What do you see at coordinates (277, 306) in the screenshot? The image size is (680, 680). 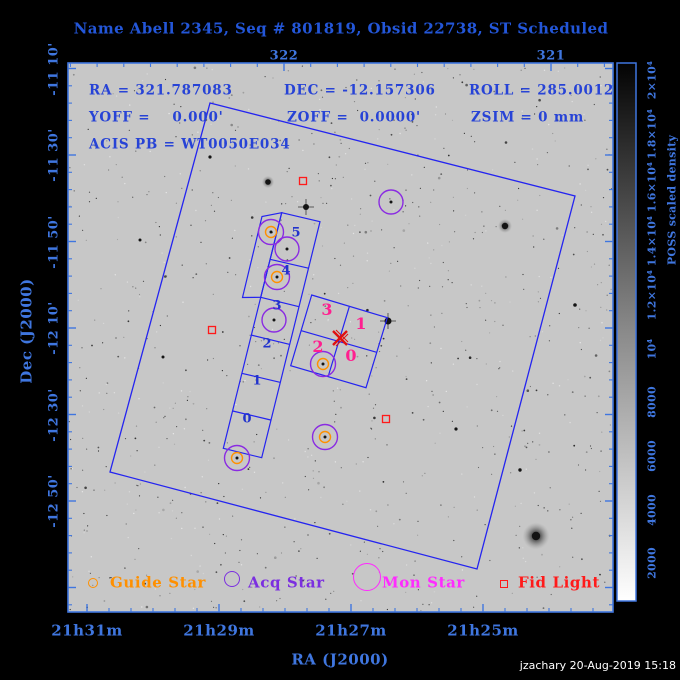 I see `acis-s-chip-label: 3` at bounding box center [277, 306].